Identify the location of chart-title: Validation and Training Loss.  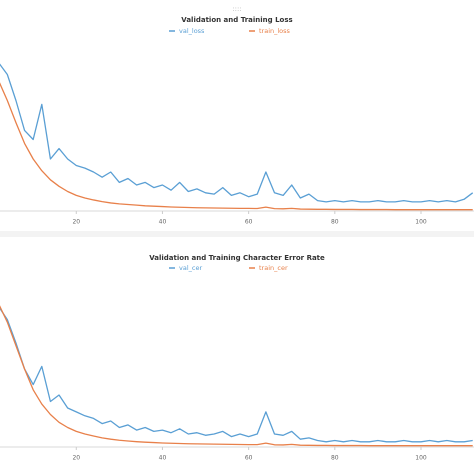
(236, 20).